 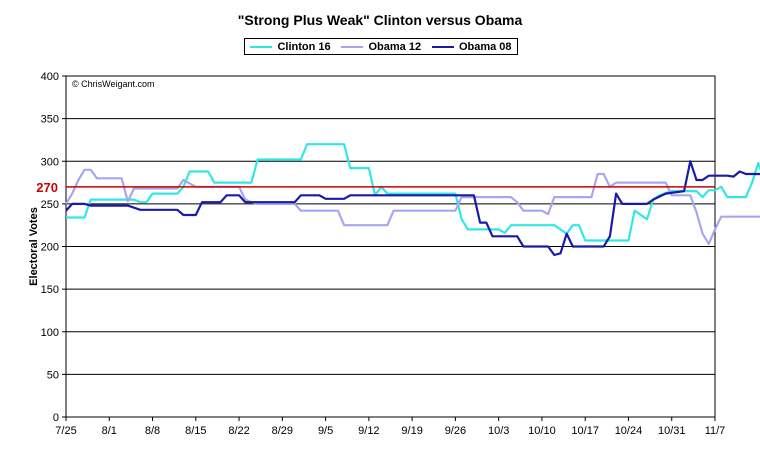 What do you see at coordinates (304, 46) in the screenshot?
I see `legend-label-clinton-16: Clinton 16` at bounding box center [304, 46].